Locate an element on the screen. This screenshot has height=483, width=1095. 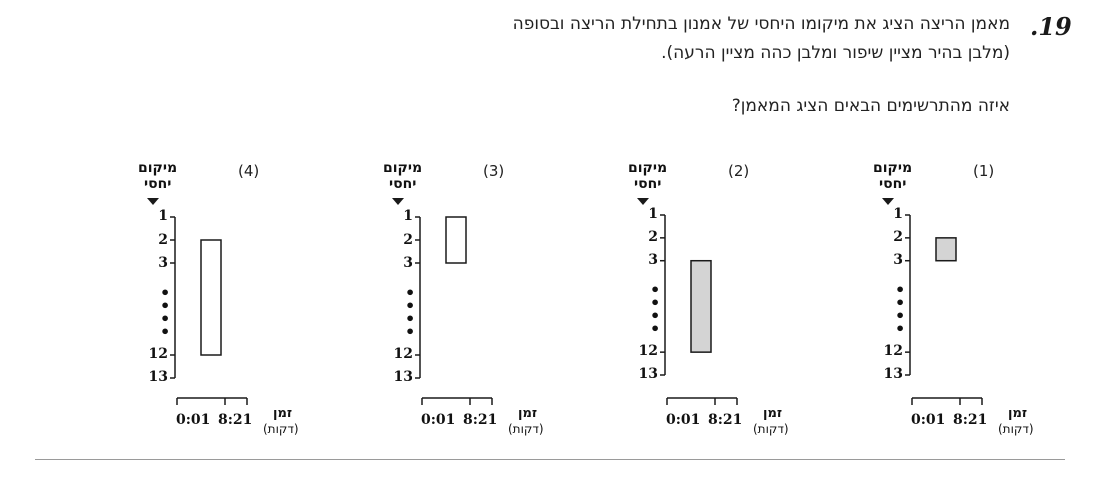
question-prompt: איזה מהתרשימים הבאים הציג המאמן? is located at coordinates (870, 106).